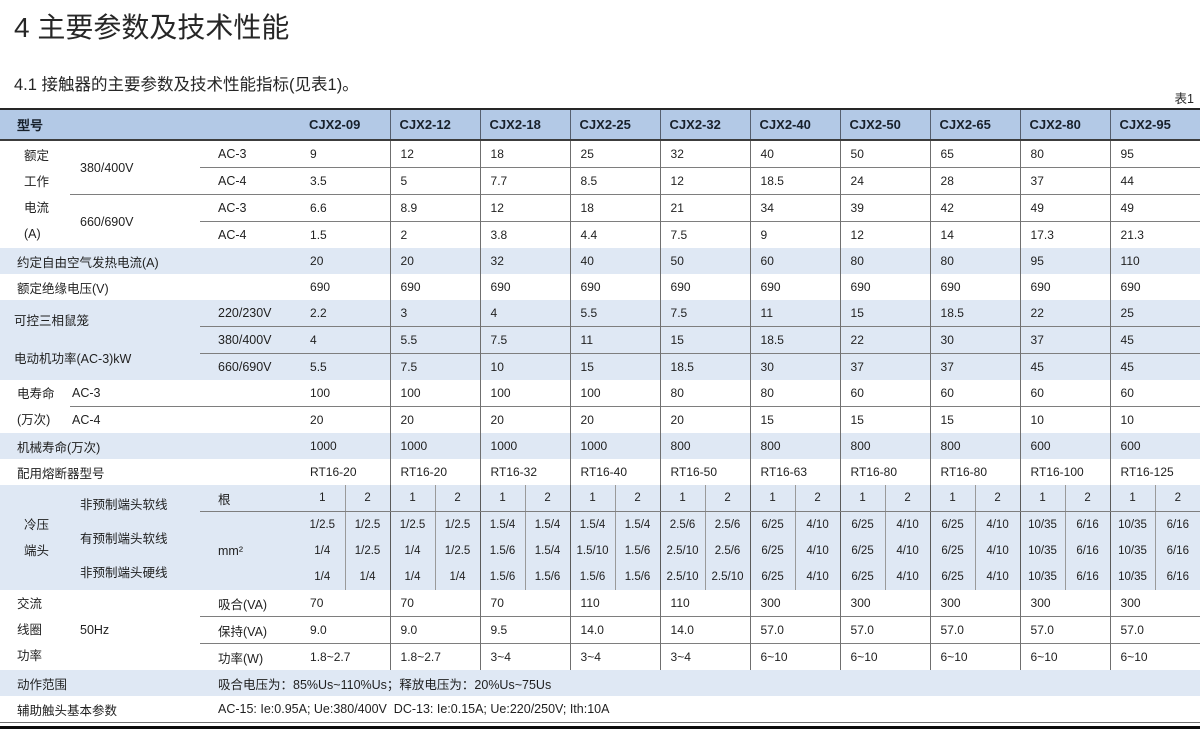 The height and width of the screenshot is (737, 1200). What do you see at coordinates (525, 472) in the screenshot?
I see `value-cell: RT16-32` at bounding box center [525, 472].